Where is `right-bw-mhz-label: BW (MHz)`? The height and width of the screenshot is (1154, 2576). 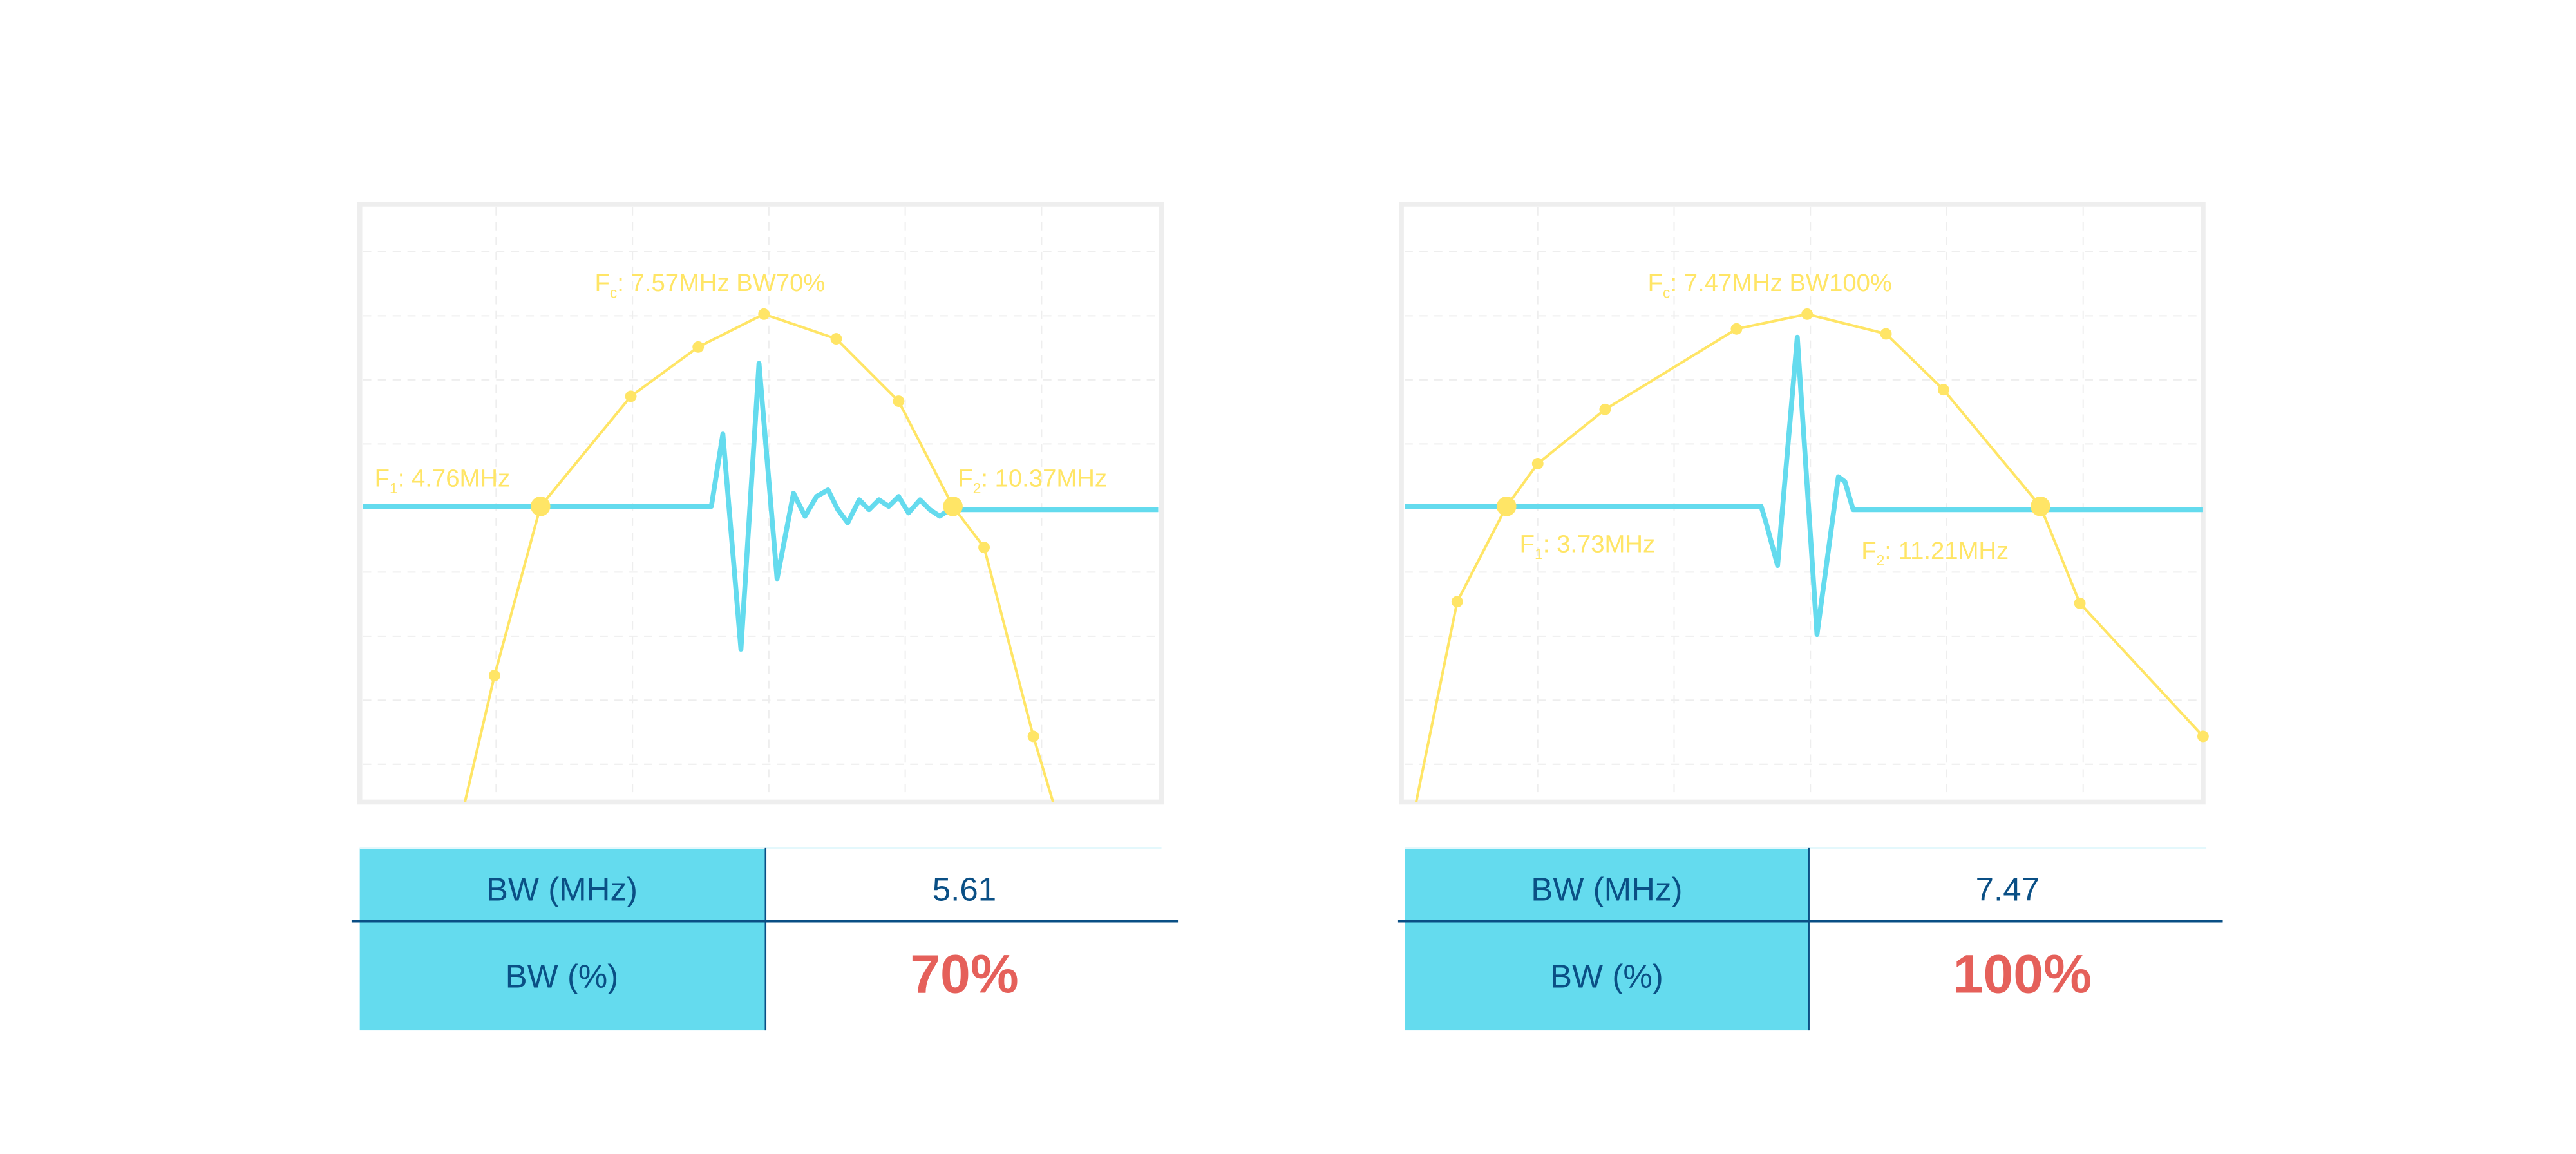
right-bw-mhz-label: BW (MHz) is located at coordinates (1607, 889).